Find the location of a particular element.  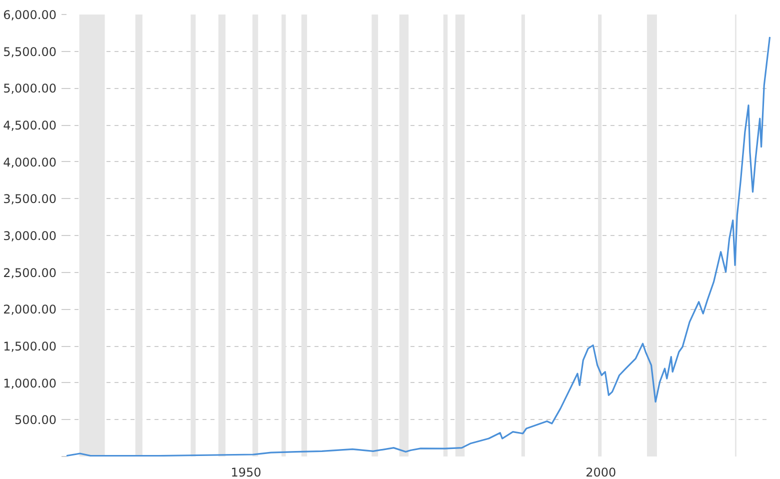

x-tick-label: 2000 is located at coordinates (601, 472).